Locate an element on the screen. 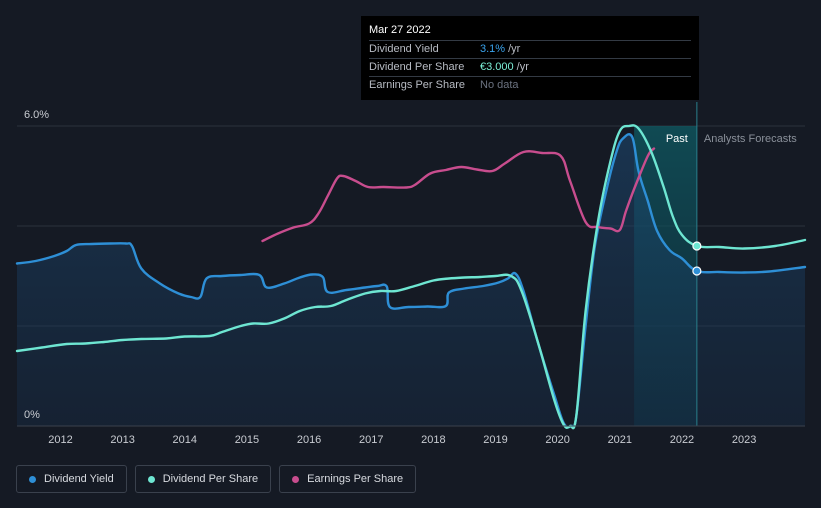 Image resolution: width=821 pixels, height=508 pixels. marker-layer is located at coordinates (697, 258).